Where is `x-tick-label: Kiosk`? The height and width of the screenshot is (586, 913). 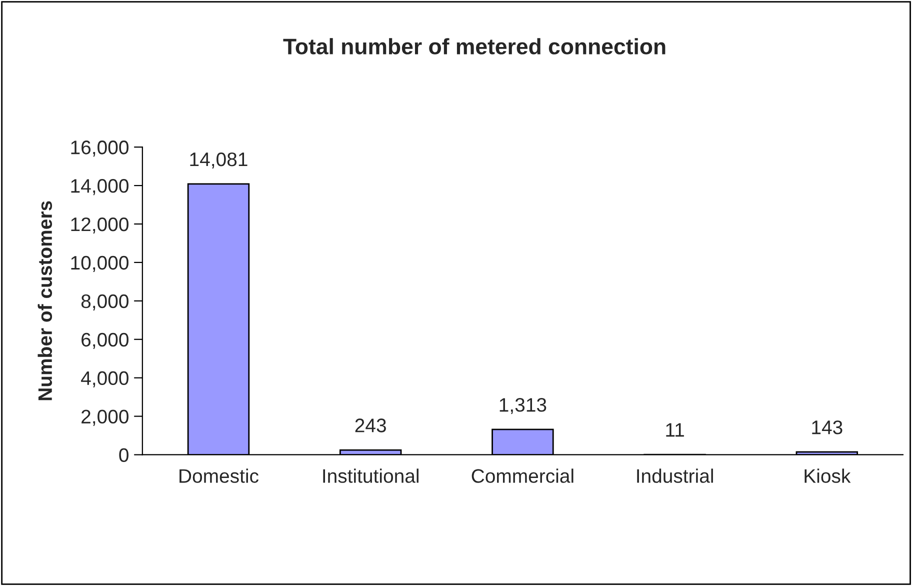 x-tick-label: Kiosk is located at coordinates (827, 475).